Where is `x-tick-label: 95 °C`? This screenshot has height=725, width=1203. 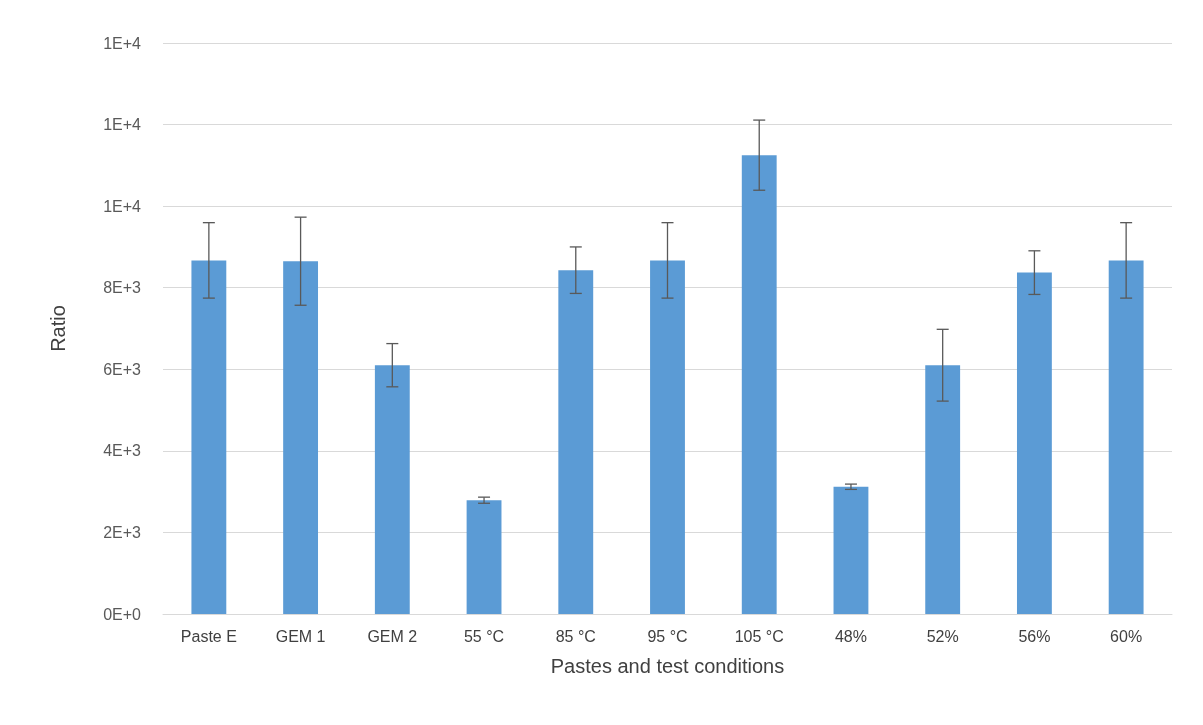 x-tick-label: 95 °C is located at coordinates (667, 636).